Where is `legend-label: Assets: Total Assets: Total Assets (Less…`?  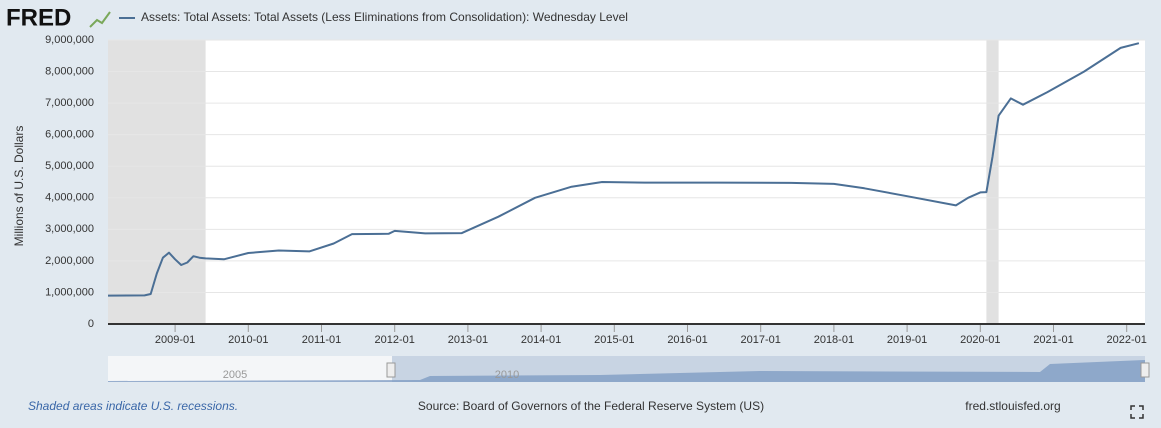 legend-label: Assets: Total Assets: Total Assets (Less… is located at coordinates (384, 17).